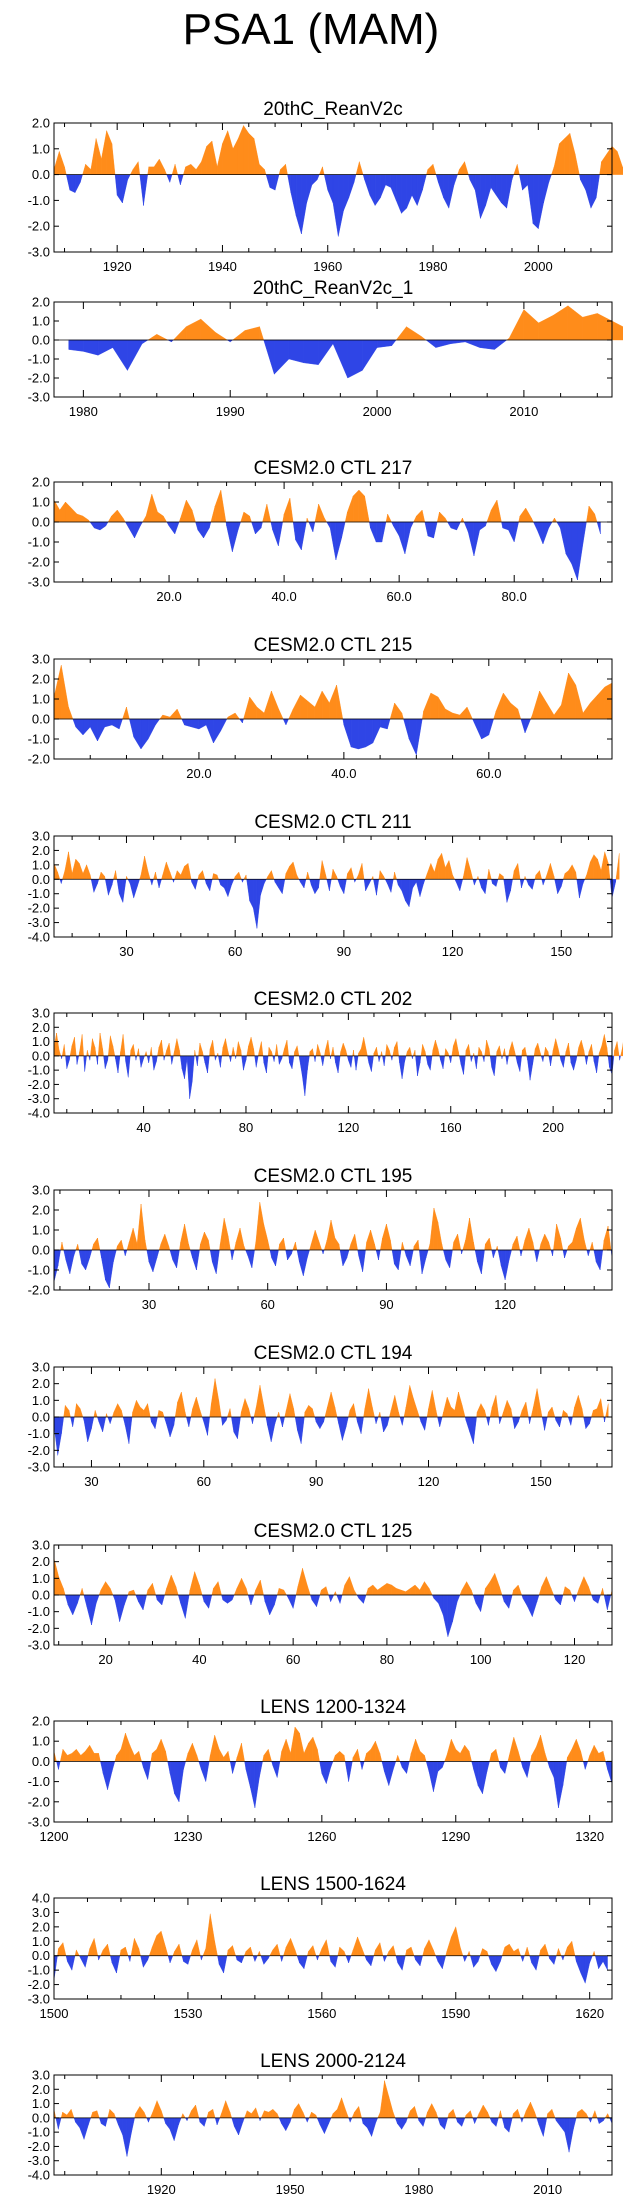  I want to click on y-tick-label: 1.0, so click(41, 2103).